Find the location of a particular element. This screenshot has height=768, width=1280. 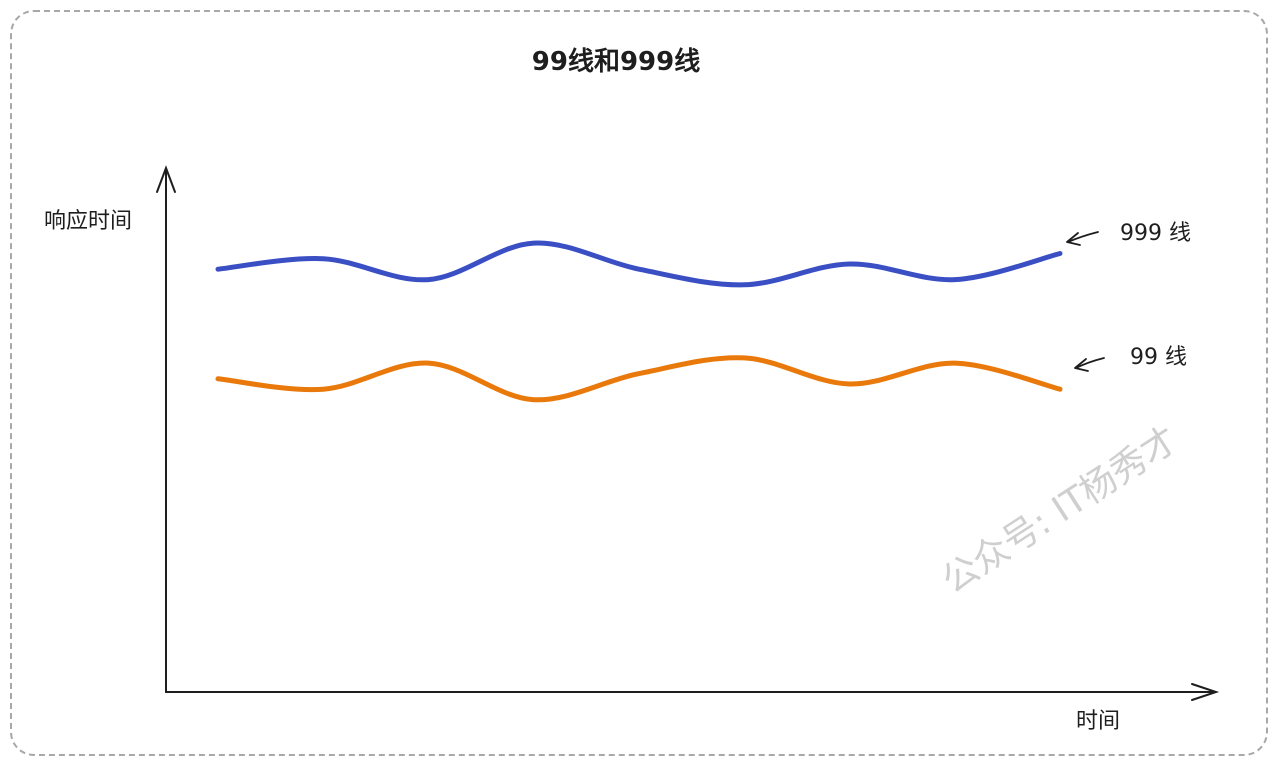

x-axis-arrow-icon is located at coordinates (1205, 692).